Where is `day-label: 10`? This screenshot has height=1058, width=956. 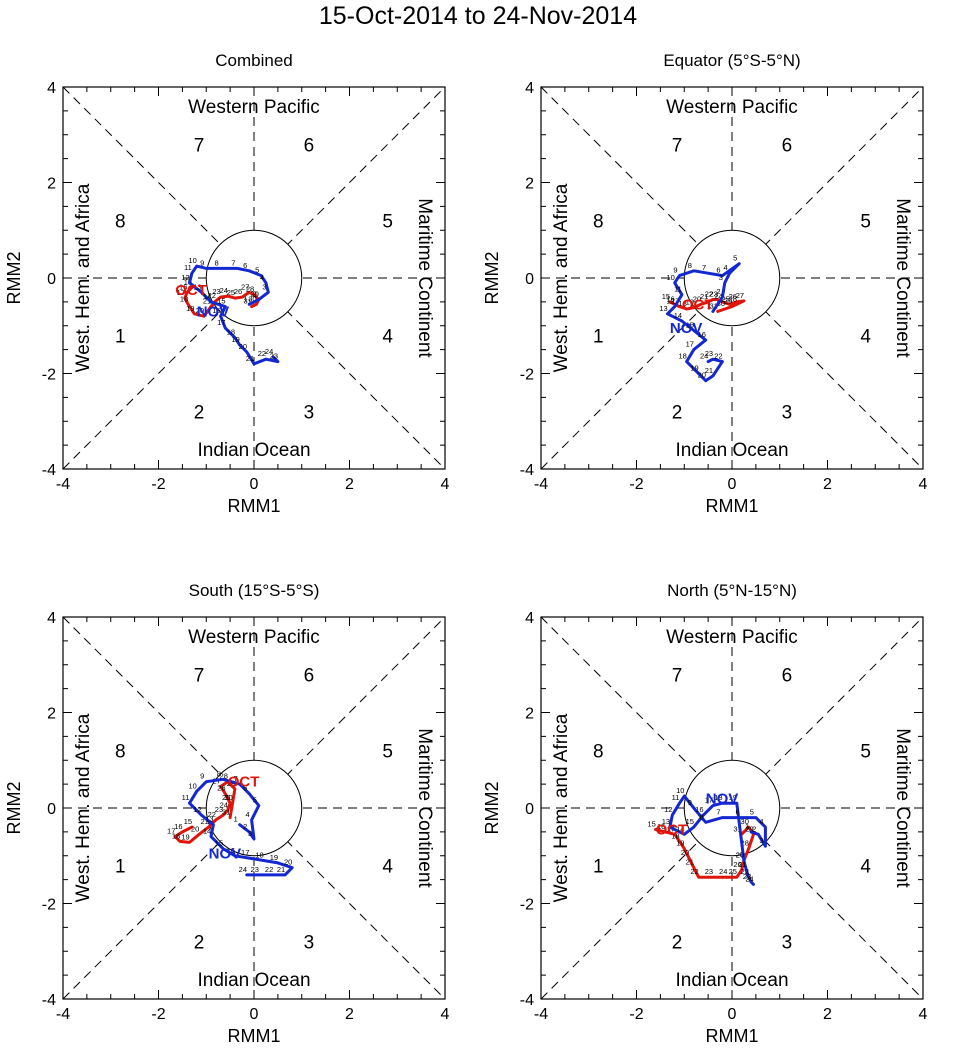
day-label: 10 is located at coordinates (671, 277).